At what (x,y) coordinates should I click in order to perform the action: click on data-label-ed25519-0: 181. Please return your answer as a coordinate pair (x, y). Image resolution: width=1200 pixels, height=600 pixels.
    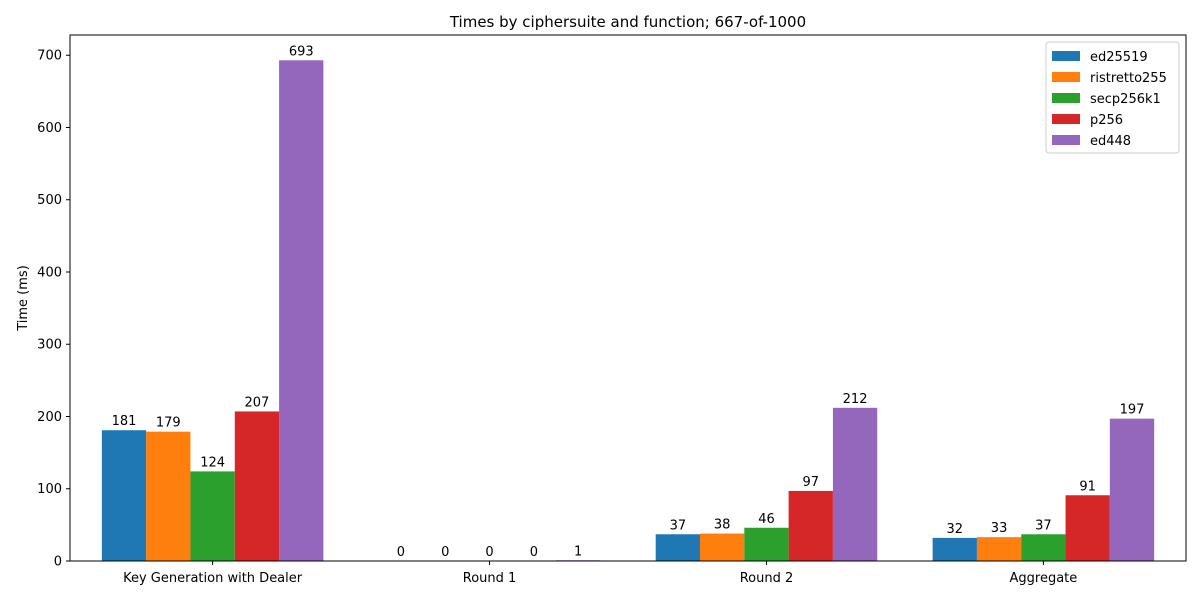
    Looking at the image, I should click on (124, 421).